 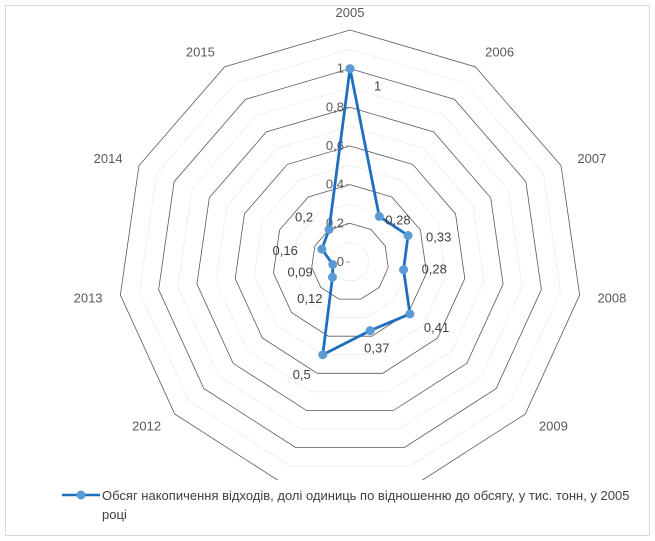 I want to click on data-label: 0,09, so click(x=299, y=271).